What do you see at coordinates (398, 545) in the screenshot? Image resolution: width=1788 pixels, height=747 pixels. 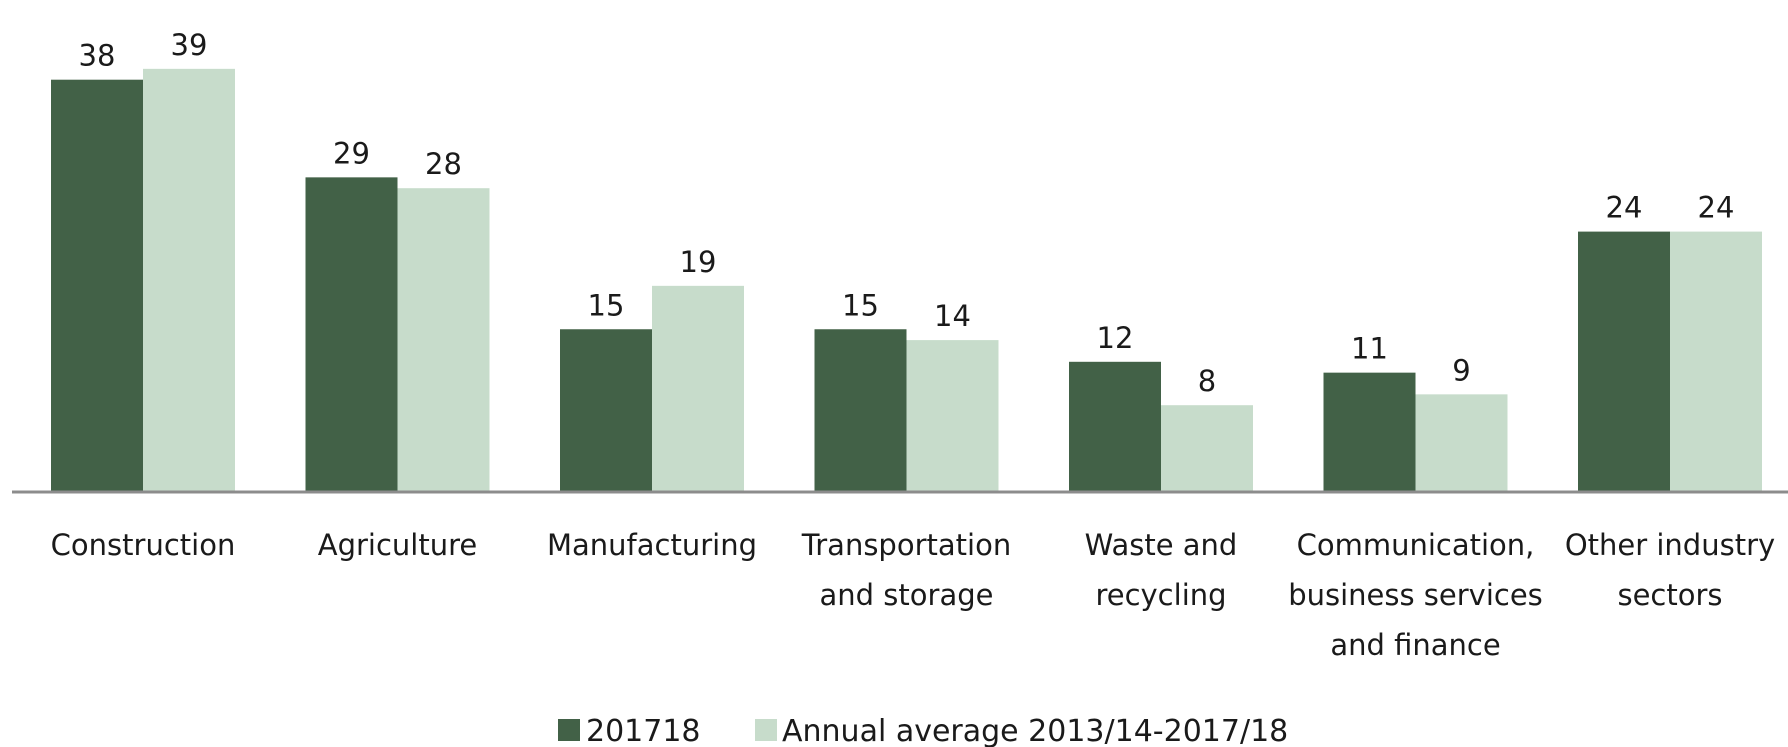 I see `category-label-2: Agriculture` at bounding box center [398, 545].